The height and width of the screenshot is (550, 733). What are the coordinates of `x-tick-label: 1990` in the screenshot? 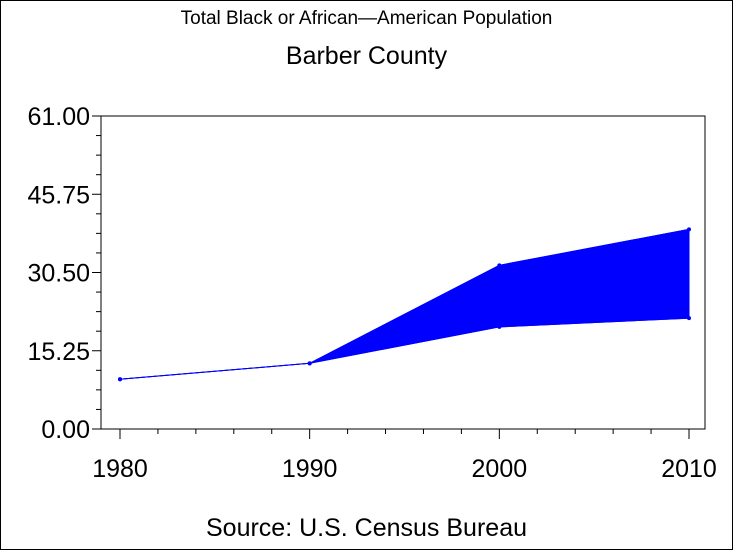 It's located at (310, 469).